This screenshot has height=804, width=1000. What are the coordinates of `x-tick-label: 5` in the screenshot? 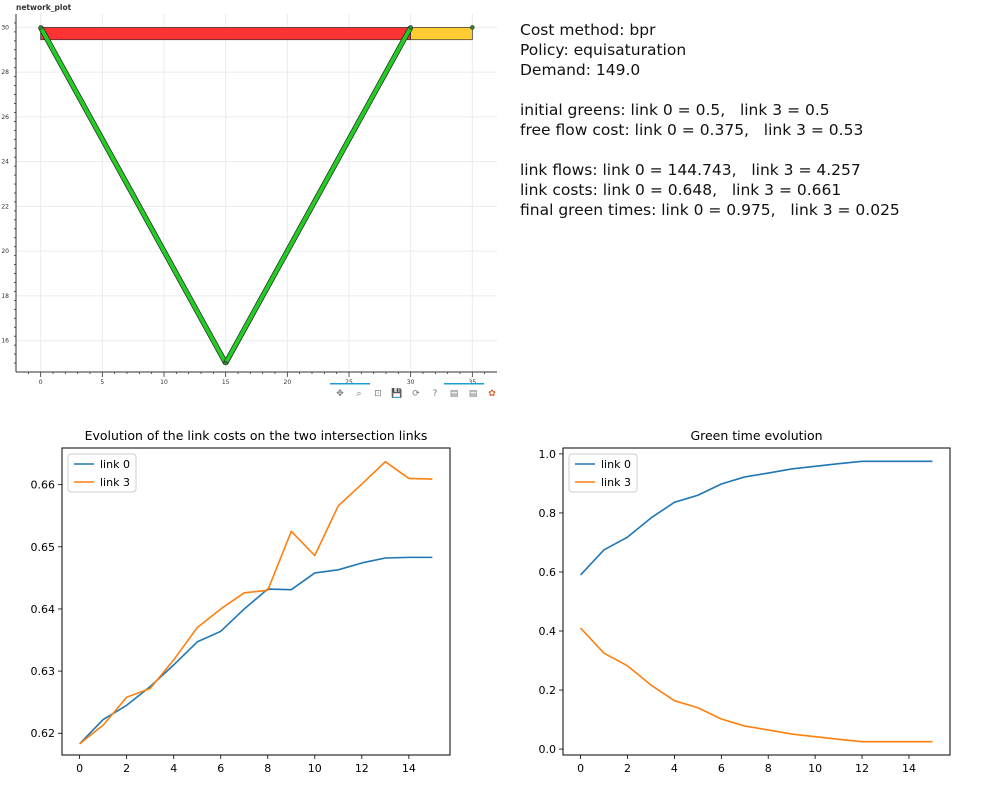 It's located at (102, 382).